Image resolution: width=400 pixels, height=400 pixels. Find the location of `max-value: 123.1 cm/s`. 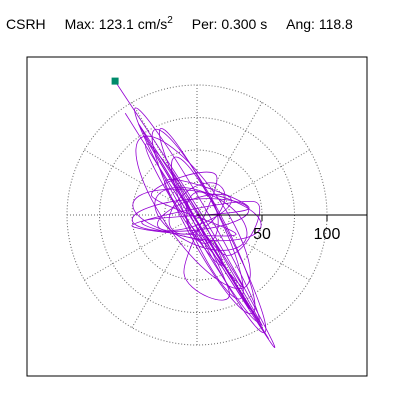

max-value: 123.1 cm/s is located at coordinates (133, 24).